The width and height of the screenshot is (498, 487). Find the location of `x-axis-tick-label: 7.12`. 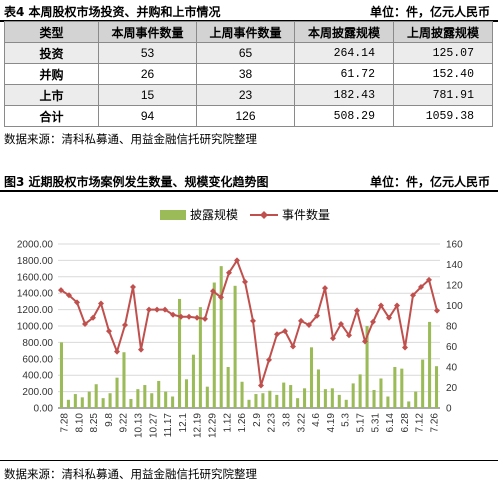

x-axis-tick-label: 7.12 is located at coordinates (420, 423).